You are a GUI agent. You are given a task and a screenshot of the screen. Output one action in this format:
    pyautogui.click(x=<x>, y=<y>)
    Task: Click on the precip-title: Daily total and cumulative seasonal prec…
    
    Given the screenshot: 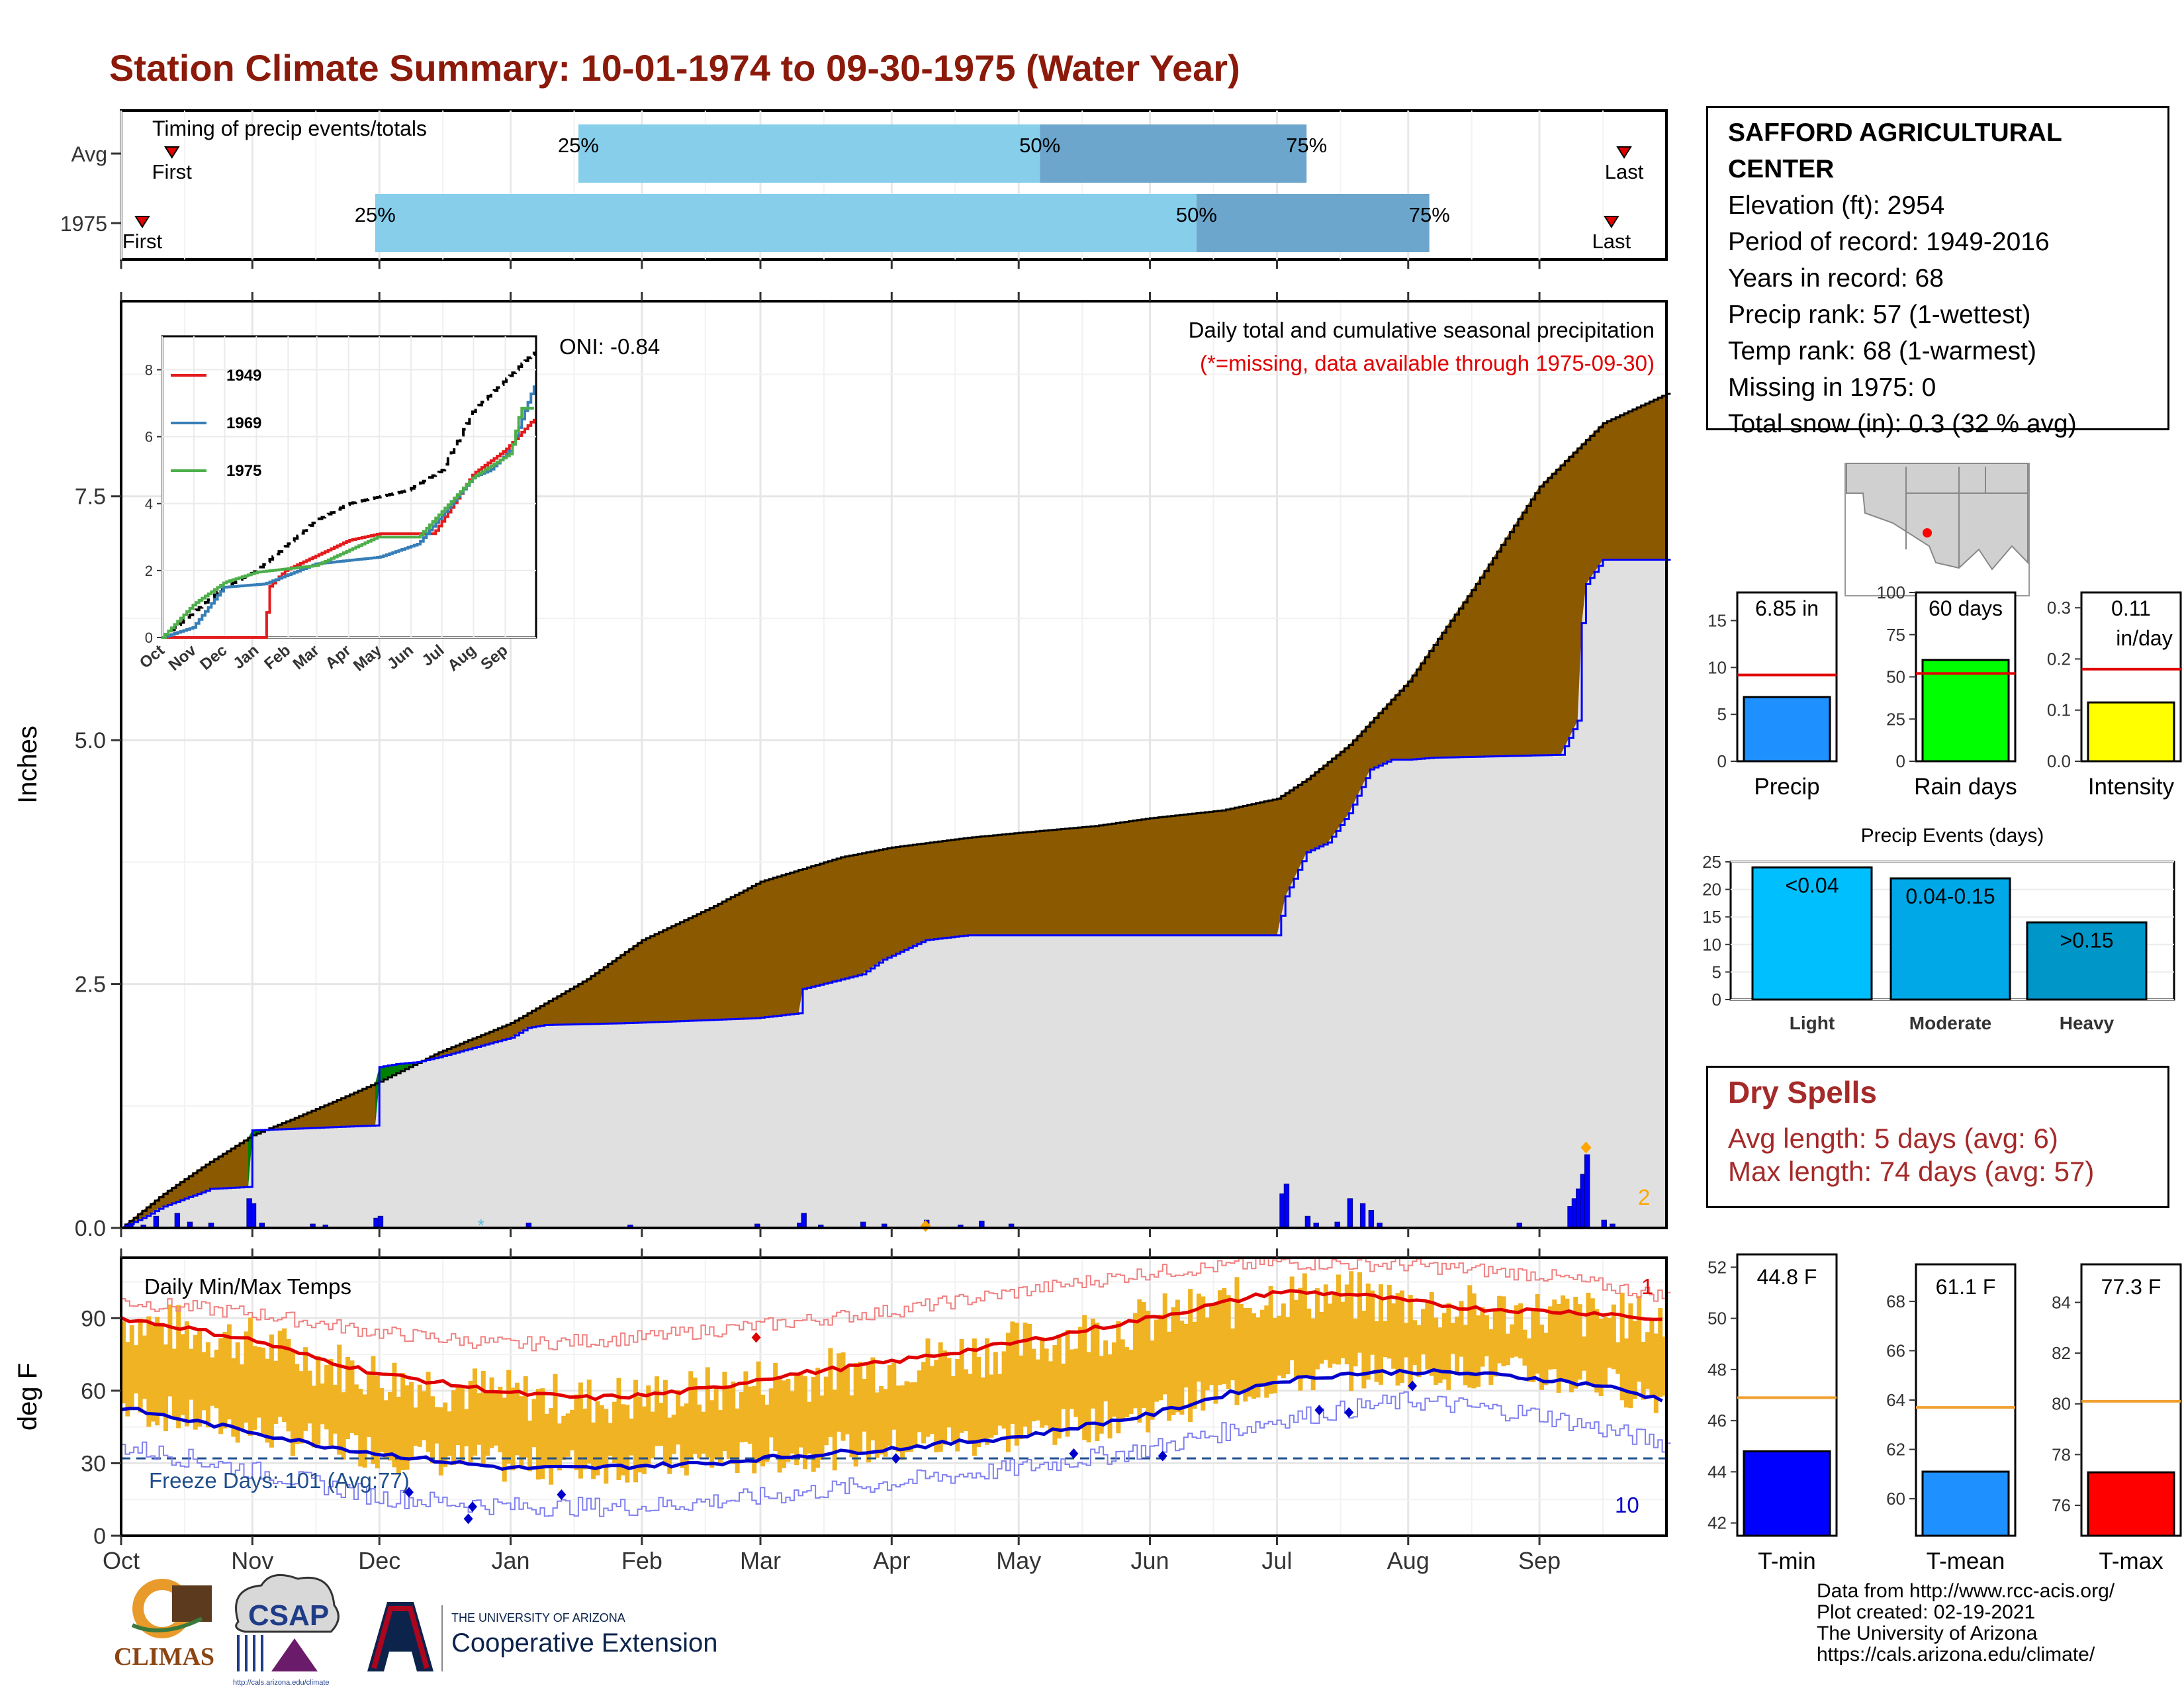 What is the action you would take?
    pyautogui.click(x=1422, y=330)
    